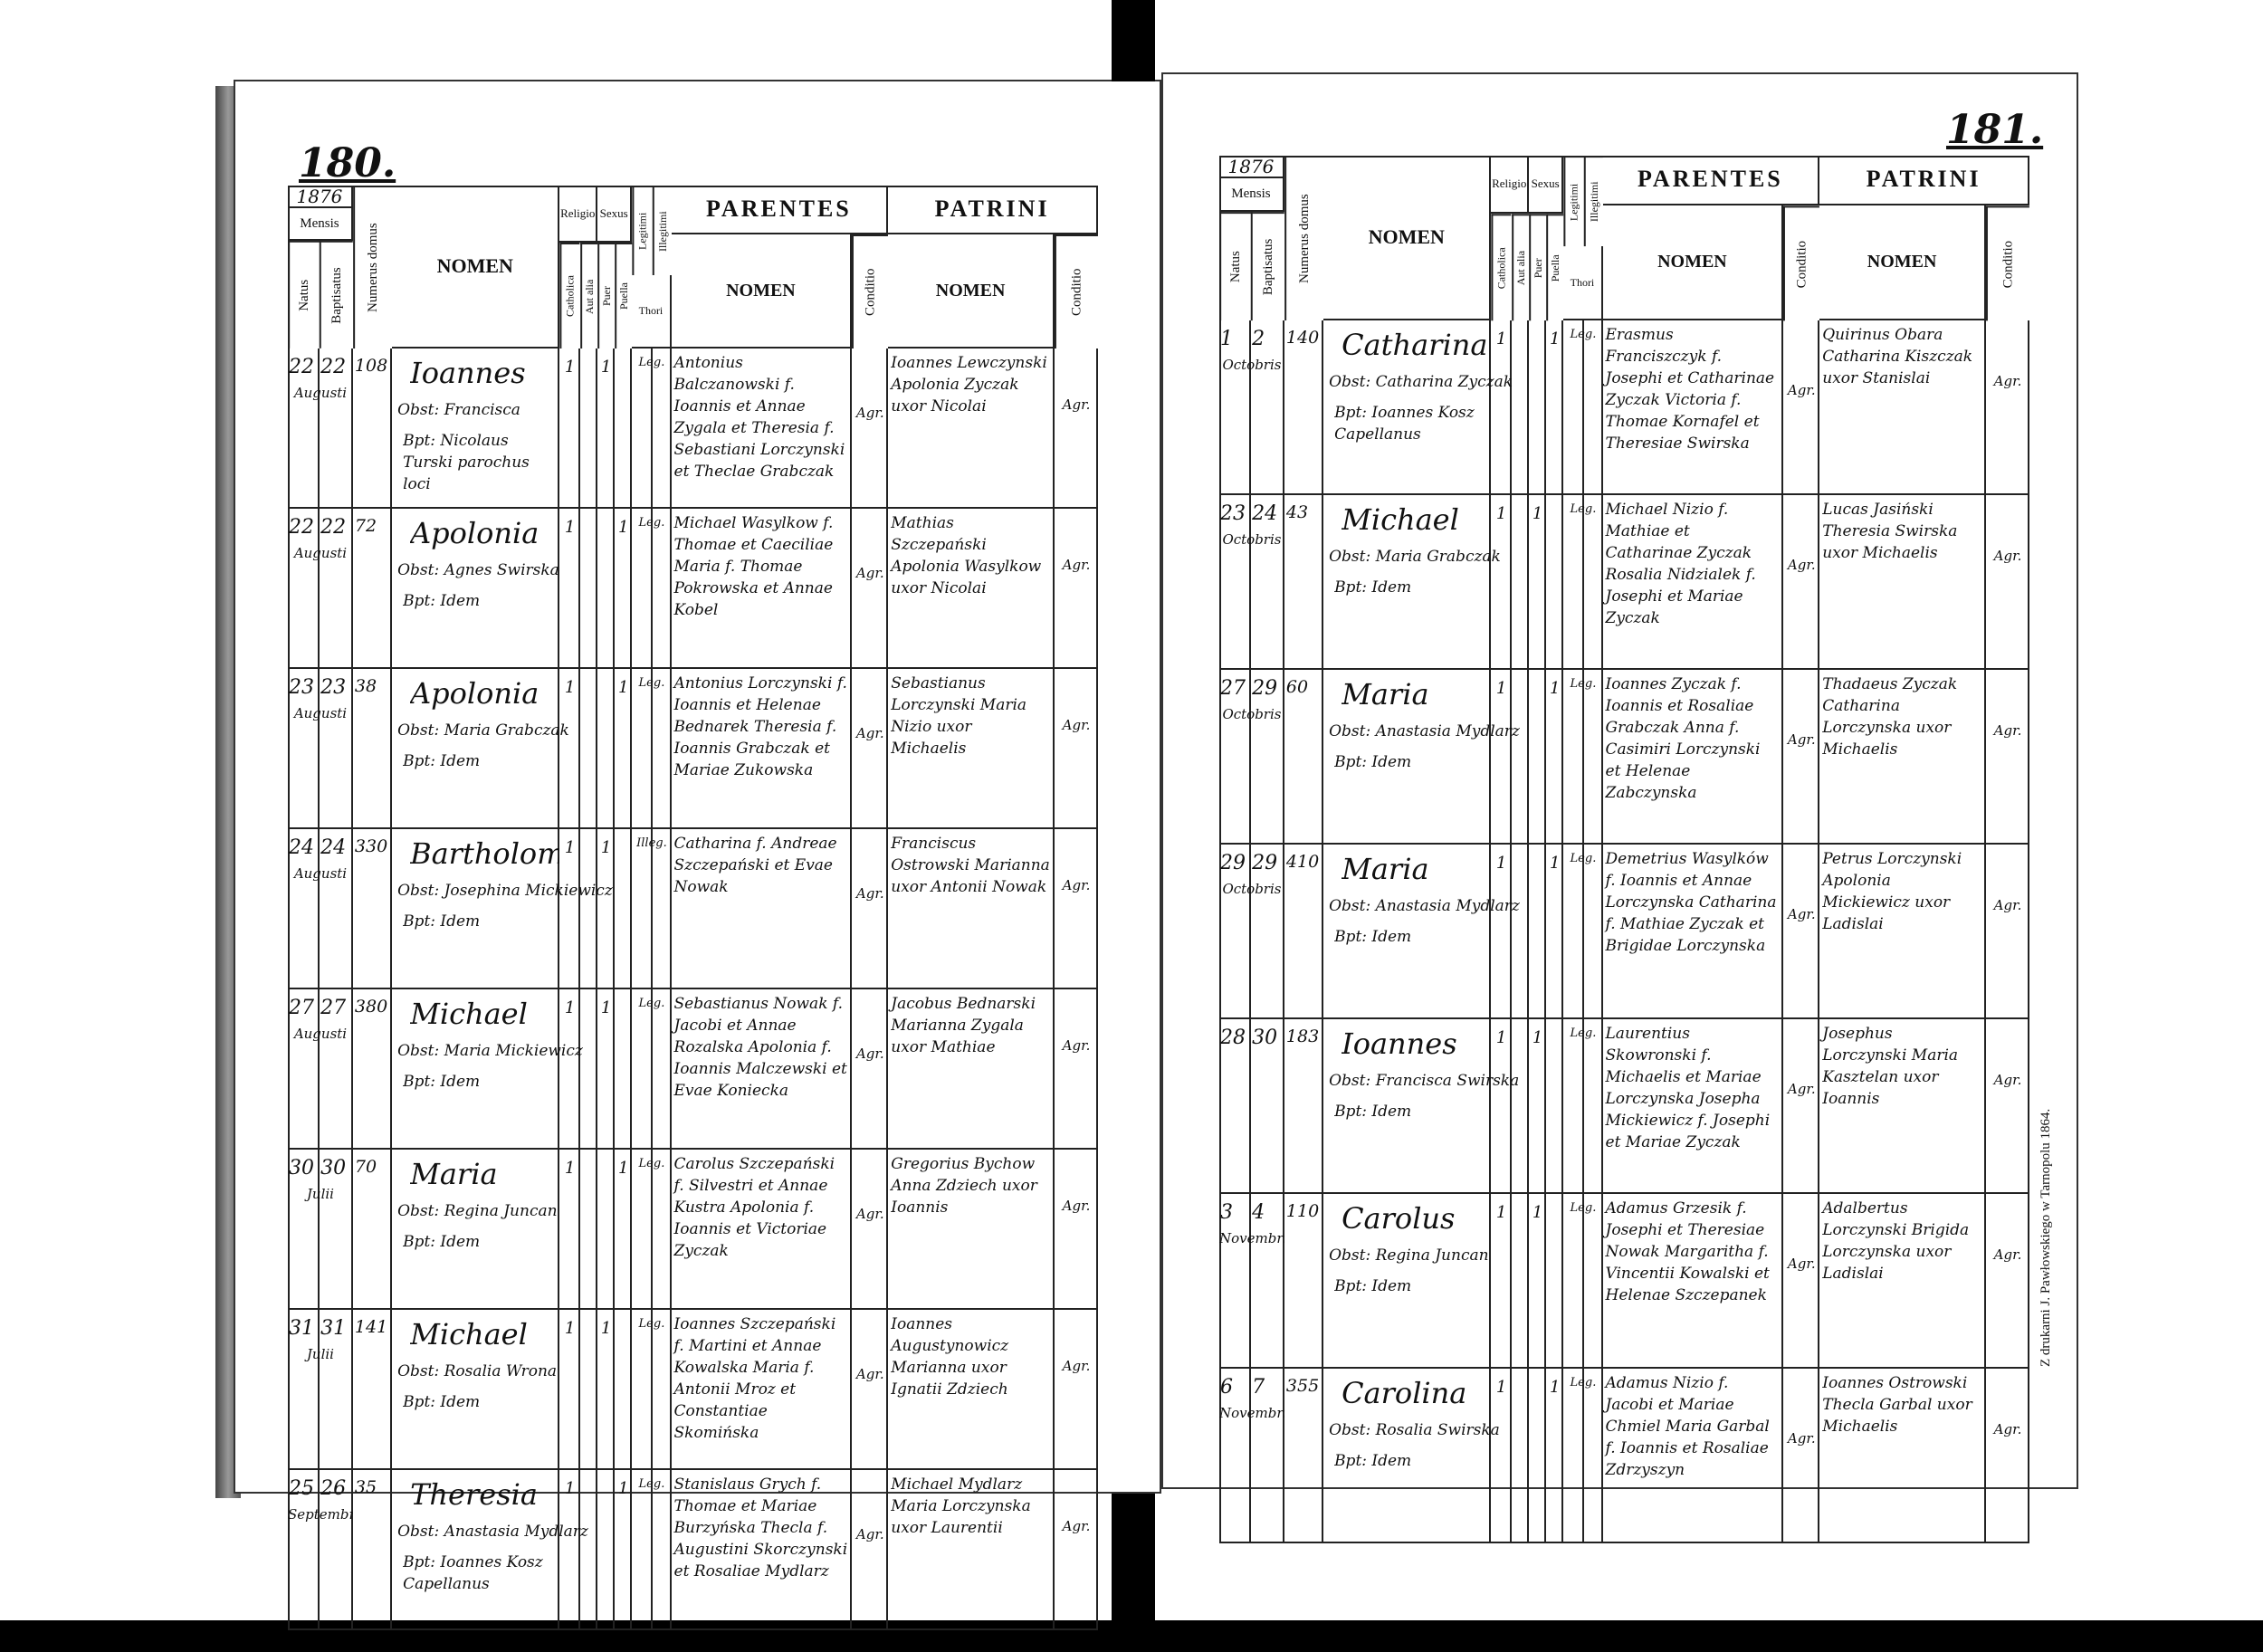 The height and width of the screenshot is (1652, 2263). I want to click on header-domus: Numerus domus, so click(372, 267).